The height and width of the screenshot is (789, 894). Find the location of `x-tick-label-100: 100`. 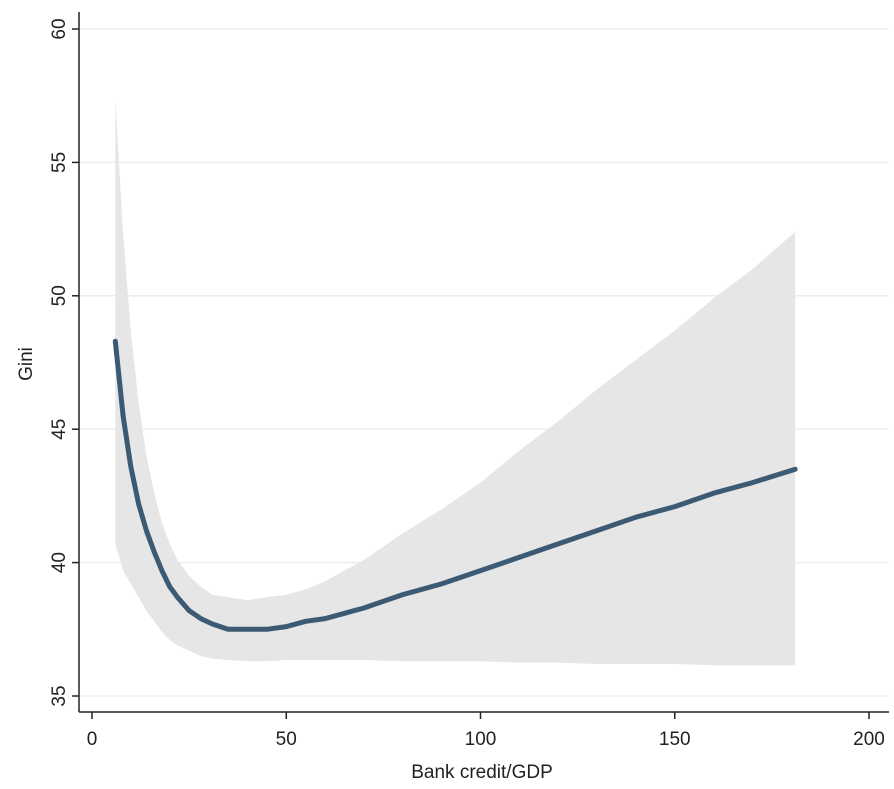

x-tick-label-100: 100 is located at coordinates (481, 739).